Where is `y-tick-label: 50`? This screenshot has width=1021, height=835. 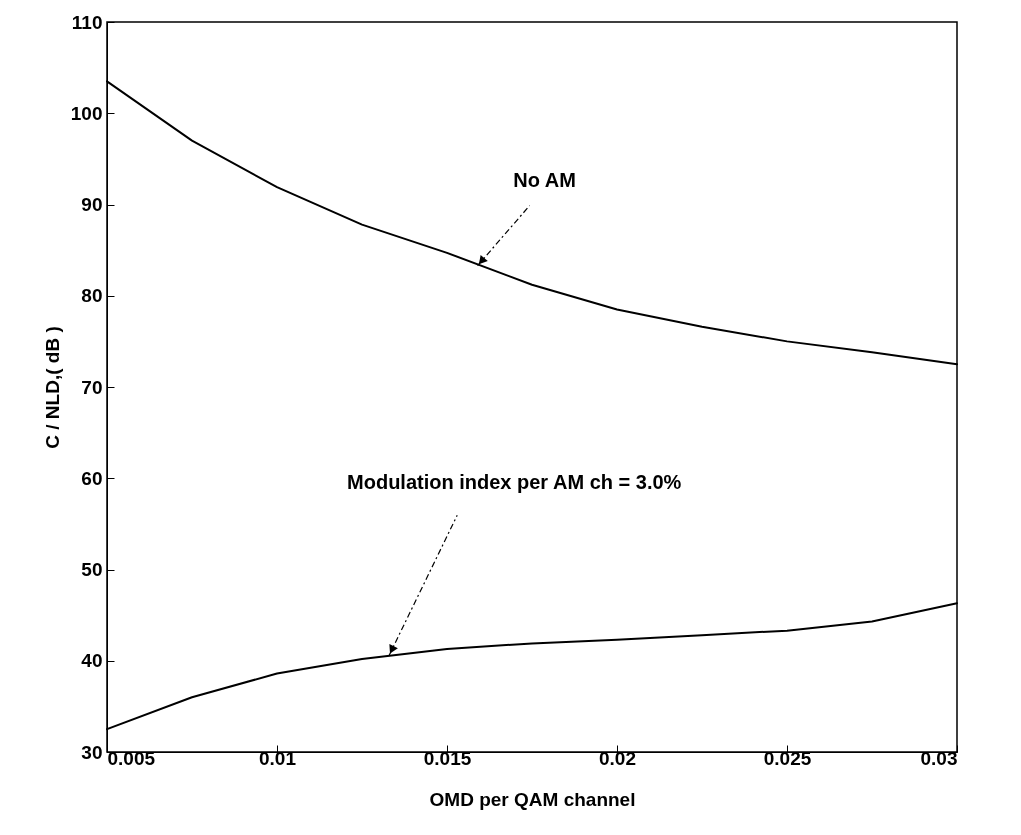 y-tick-label: 50 is located at coordinates (92, 569).